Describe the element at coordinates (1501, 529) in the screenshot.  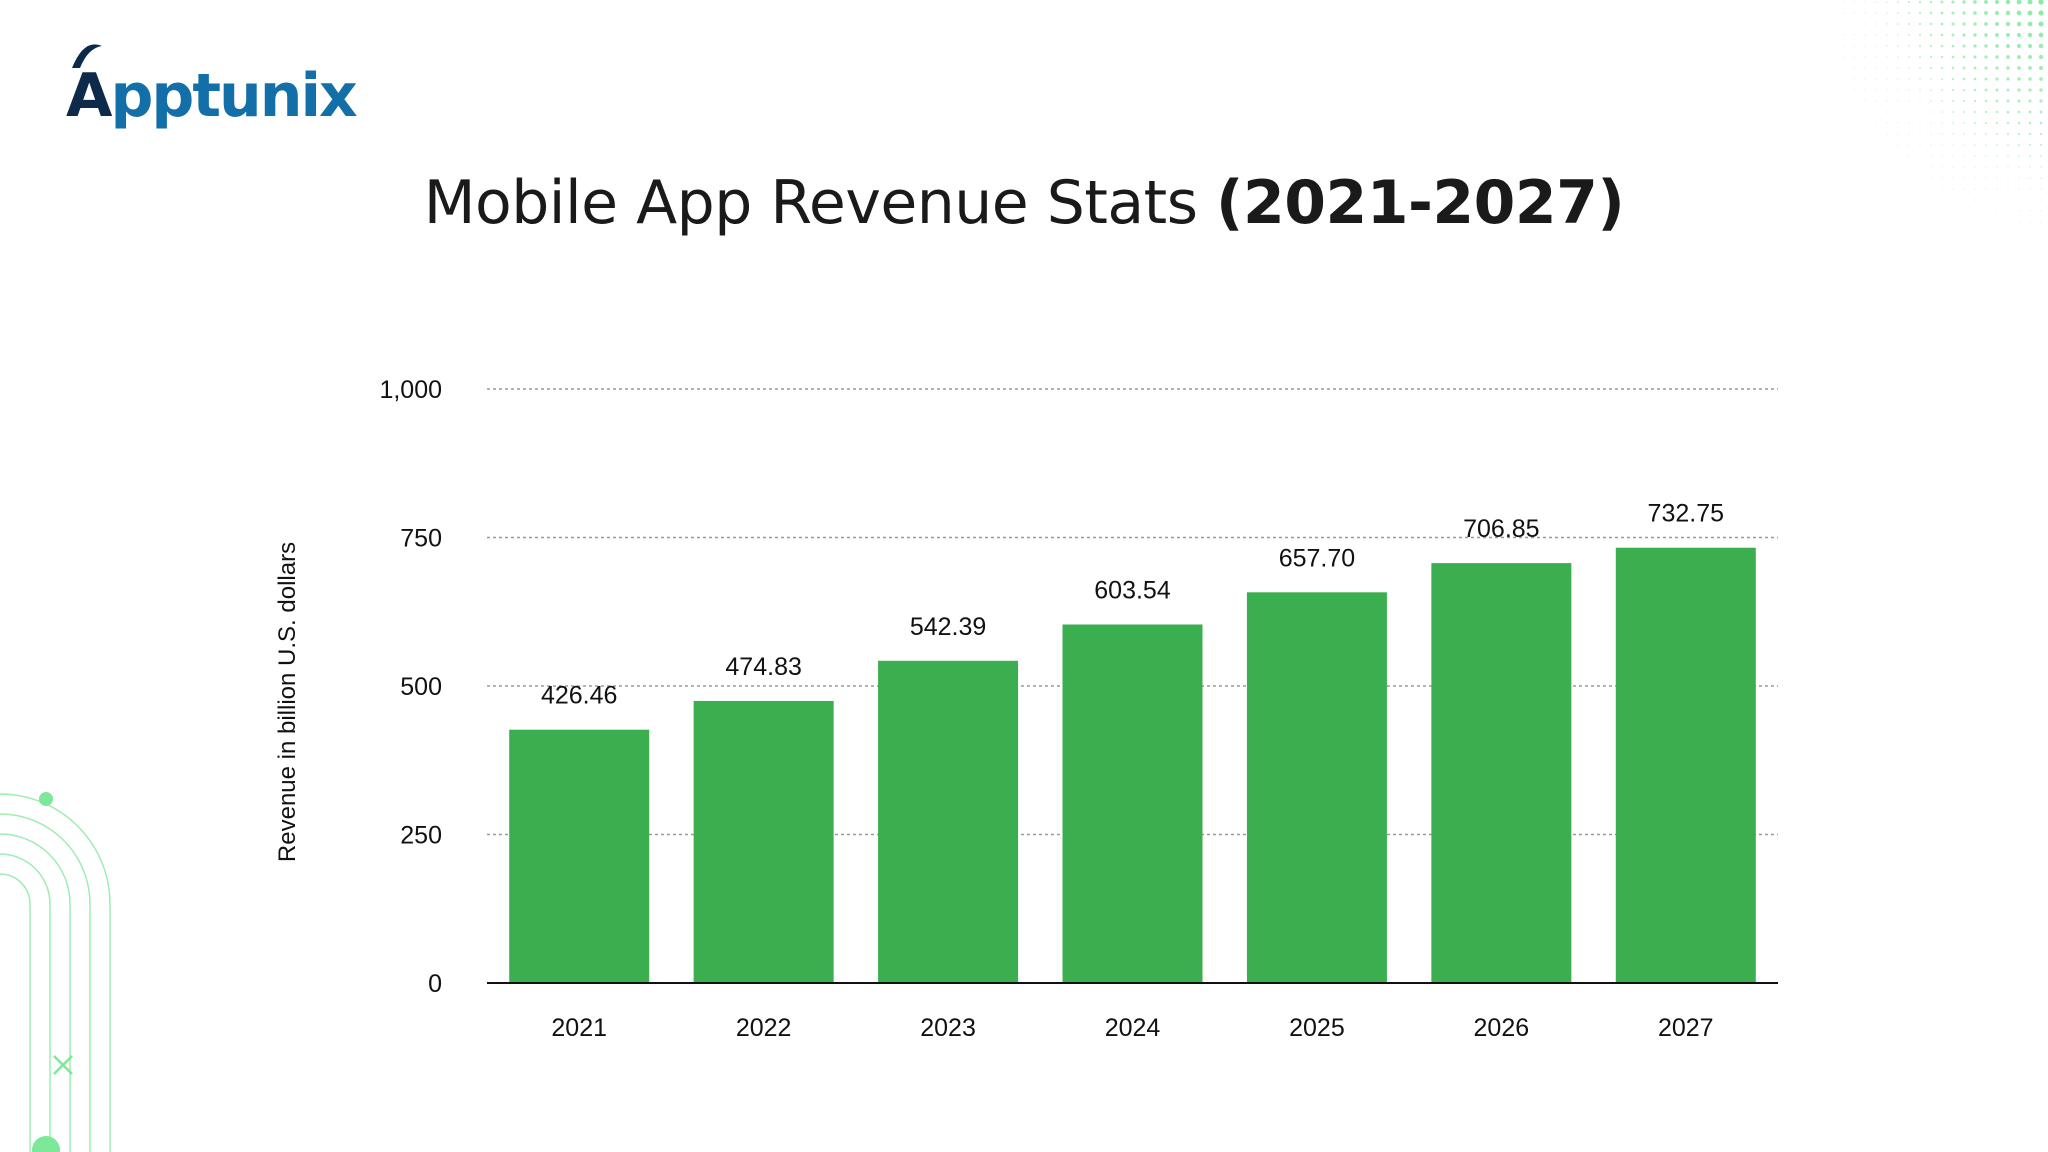
I see `bar-value-label: 706.85` at that location.